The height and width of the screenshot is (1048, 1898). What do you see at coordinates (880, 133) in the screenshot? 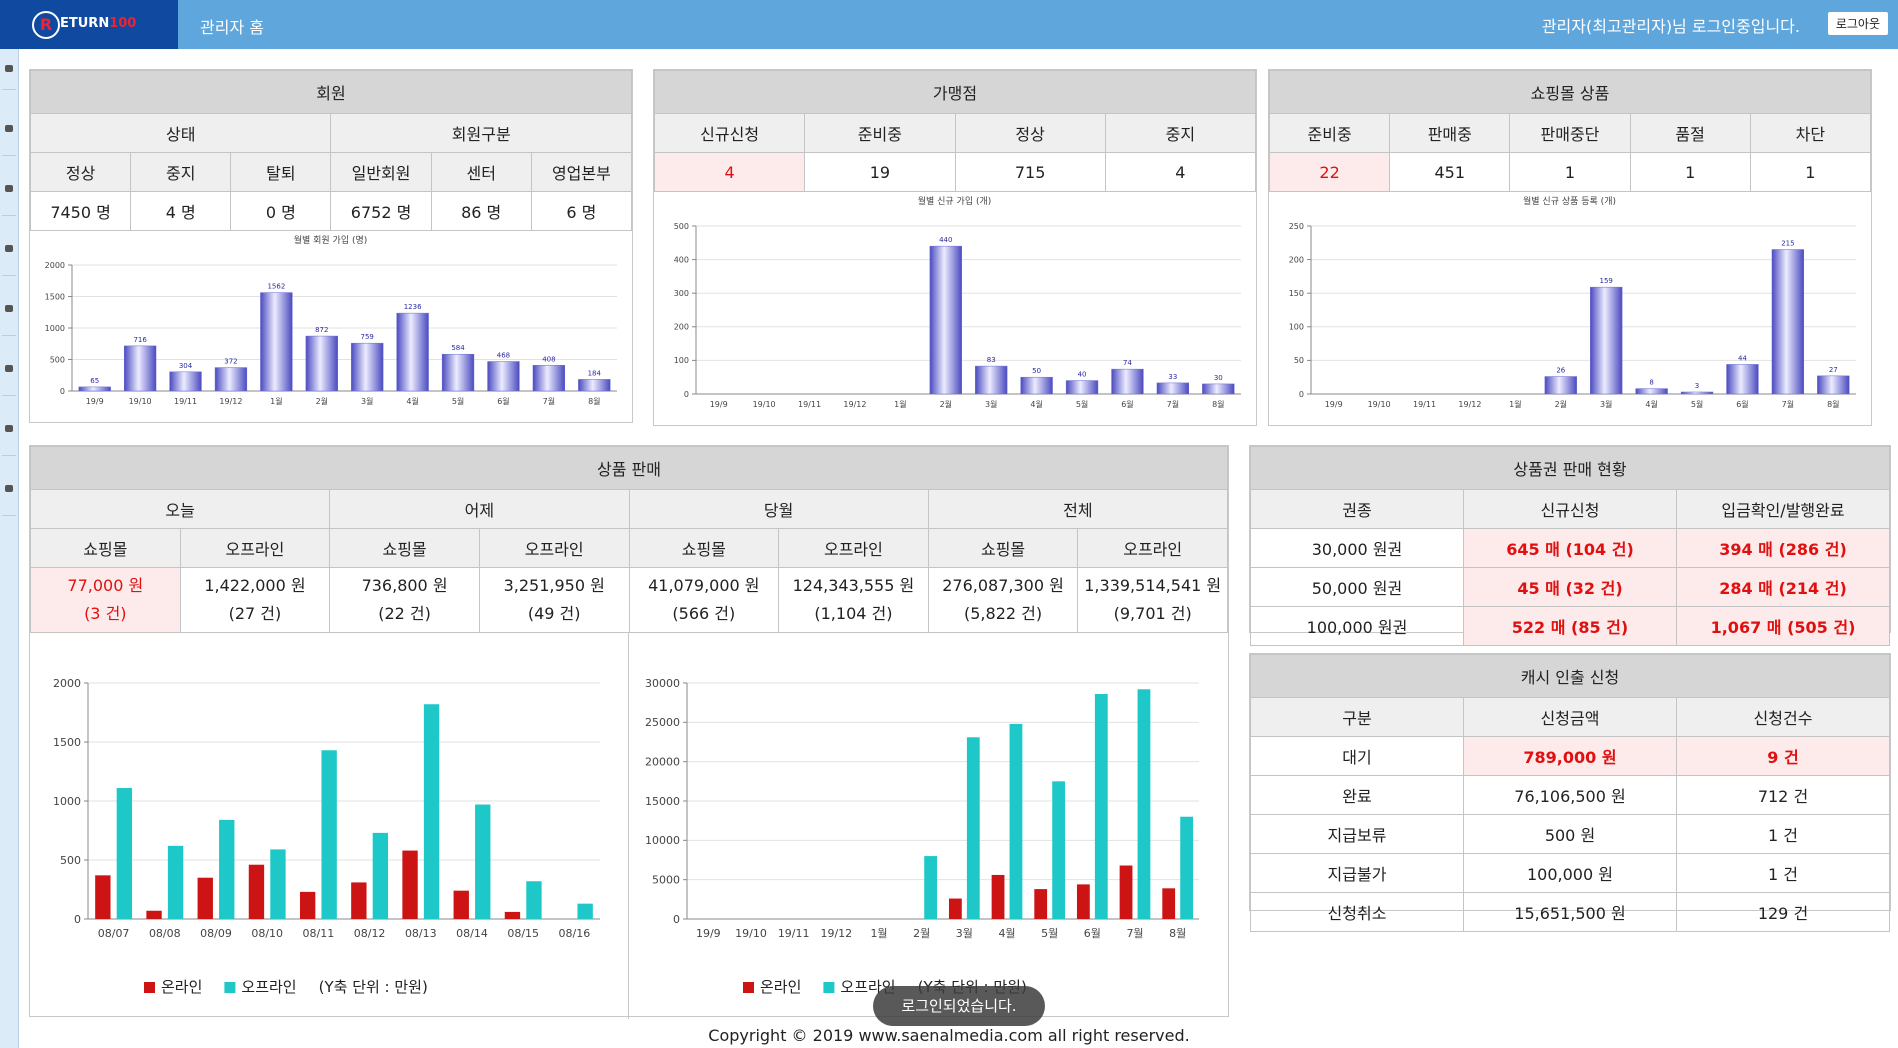
I see `header-cell: 준비중` at bounding box center [880, 133].